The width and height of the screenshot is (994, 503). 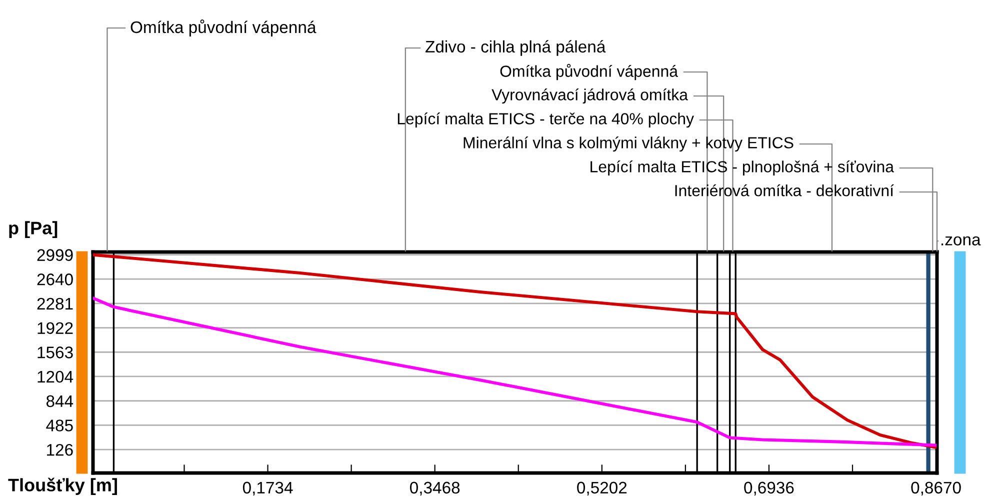 I want to click on text: Vyrovnávací jádrová omítka, so click(x=590, y=96).